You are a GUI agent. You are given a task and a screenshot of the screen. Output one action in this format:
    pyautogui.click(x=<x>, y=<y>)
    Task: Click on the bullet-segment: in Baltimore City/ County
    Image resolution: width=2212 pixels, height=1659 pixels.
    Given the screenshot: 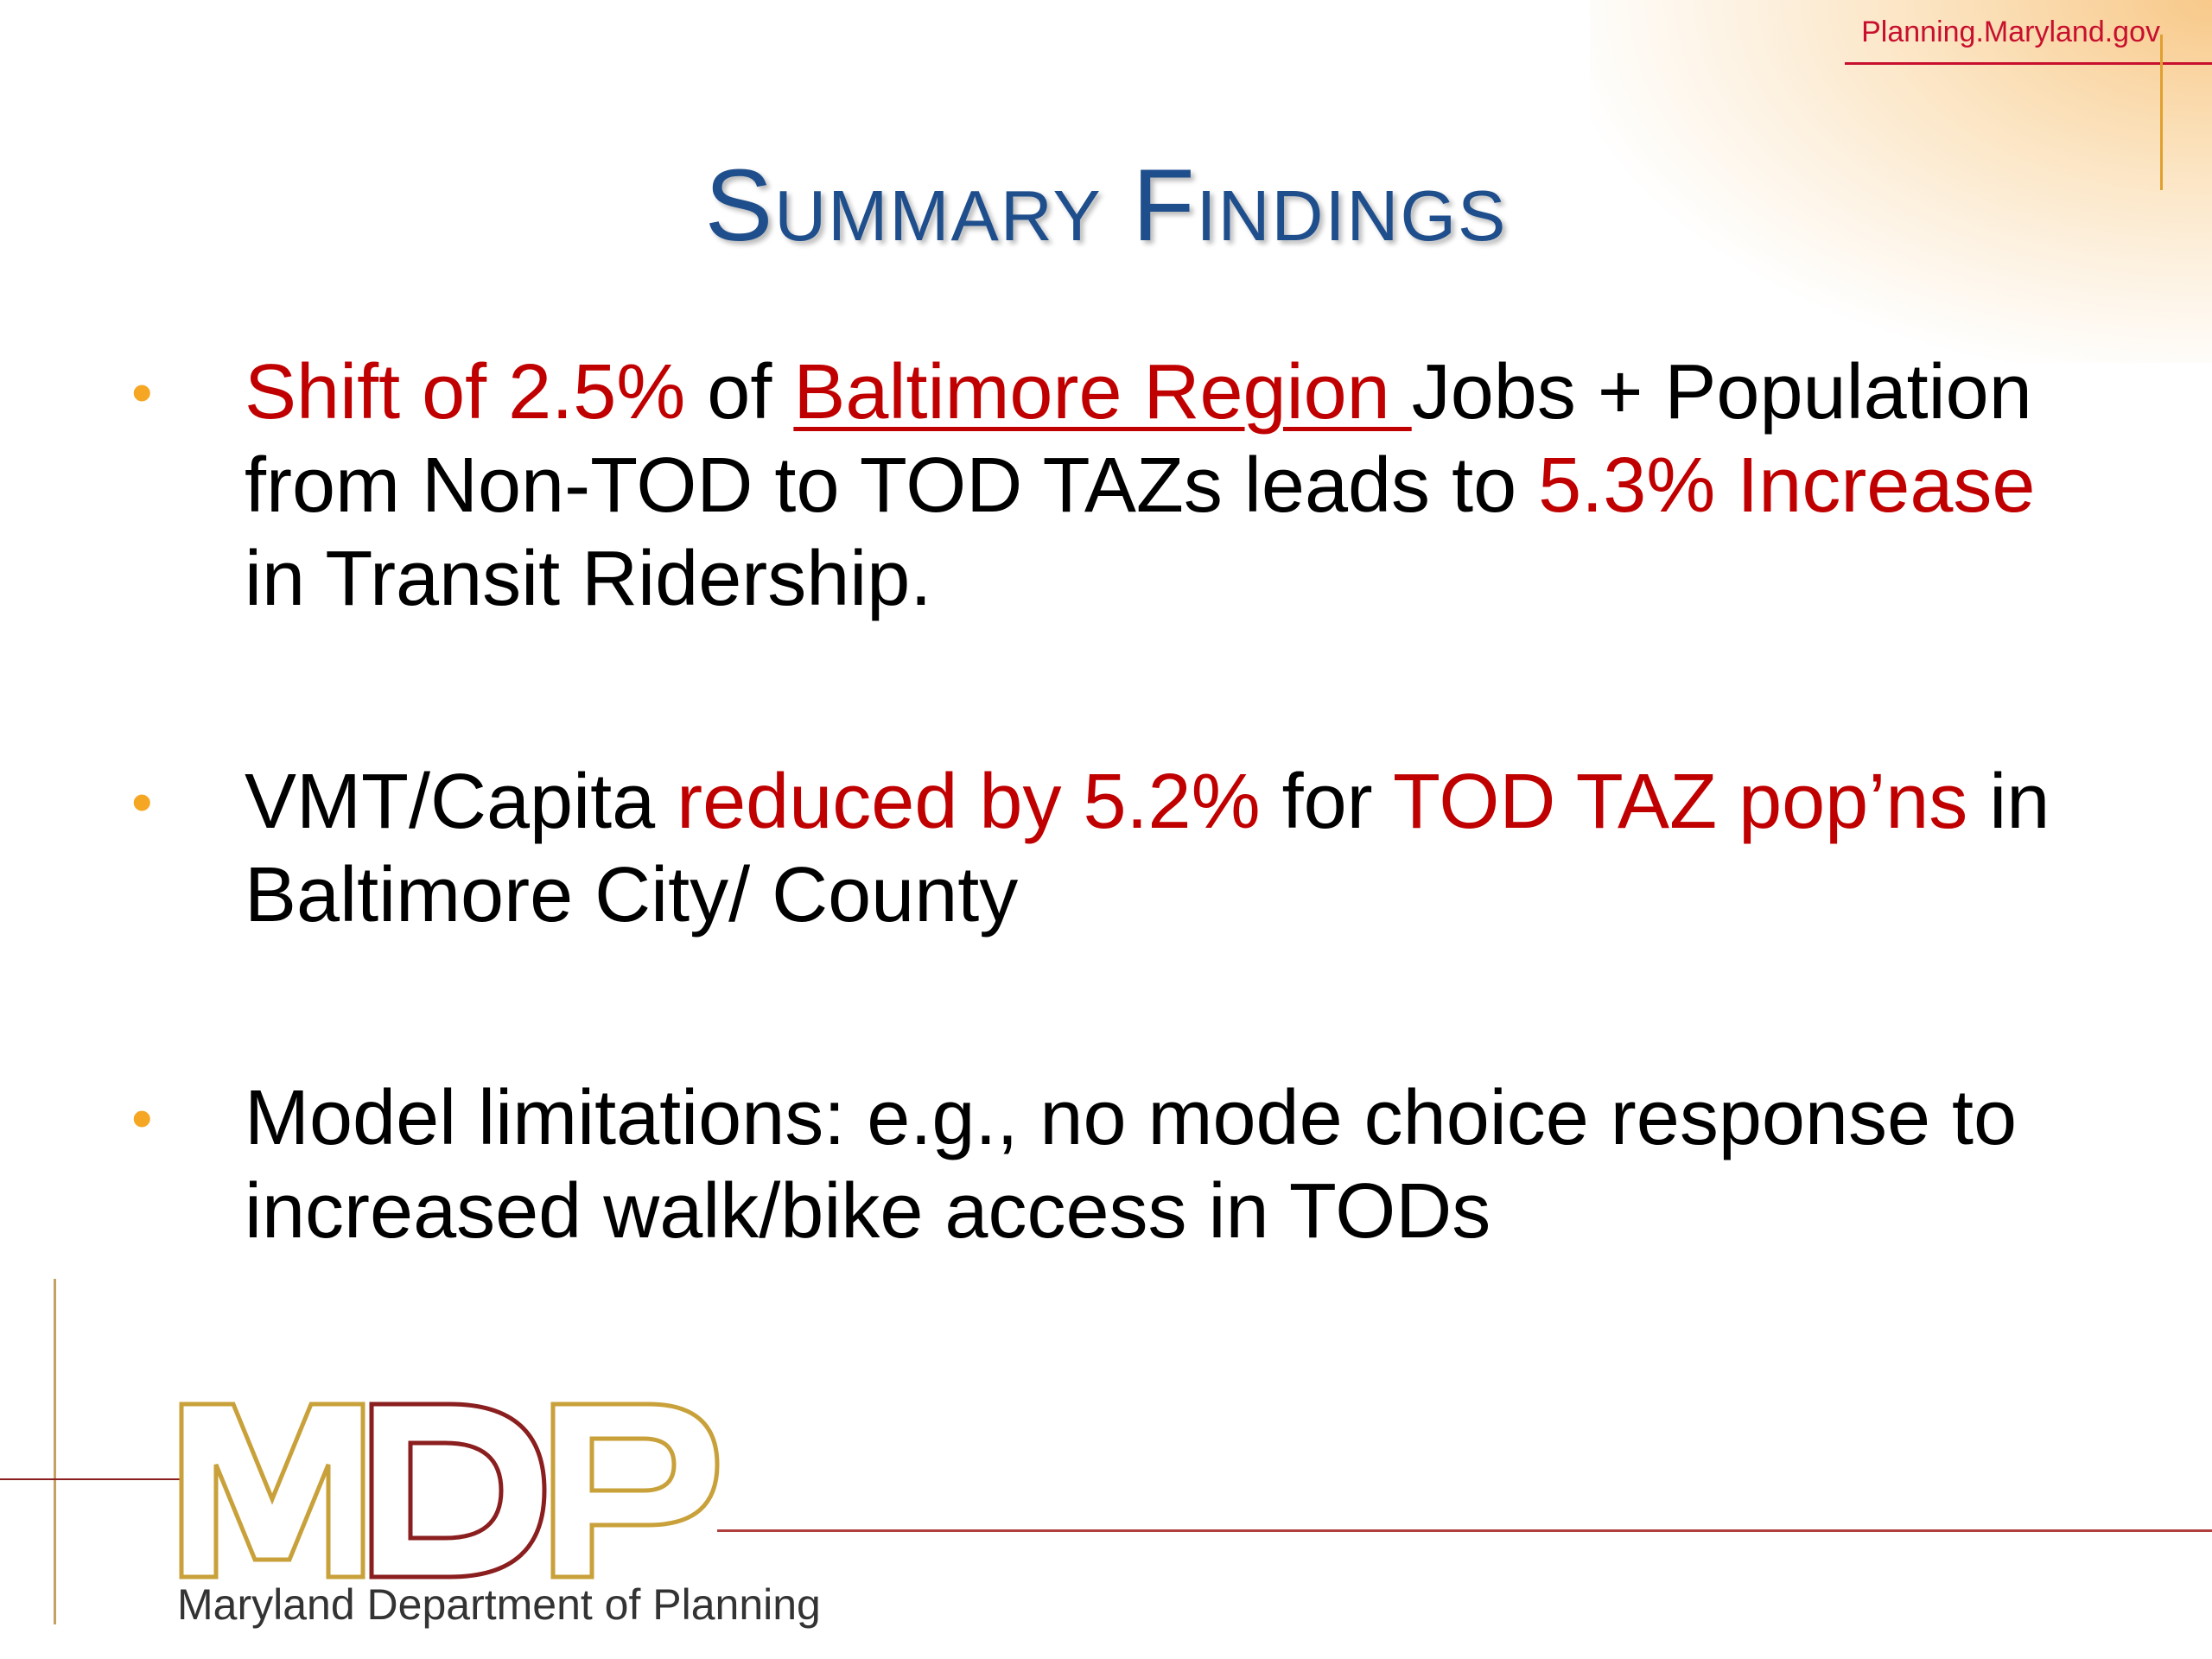 What is the action you would take?
    pyautogui.click(x=1147, y=848)
    